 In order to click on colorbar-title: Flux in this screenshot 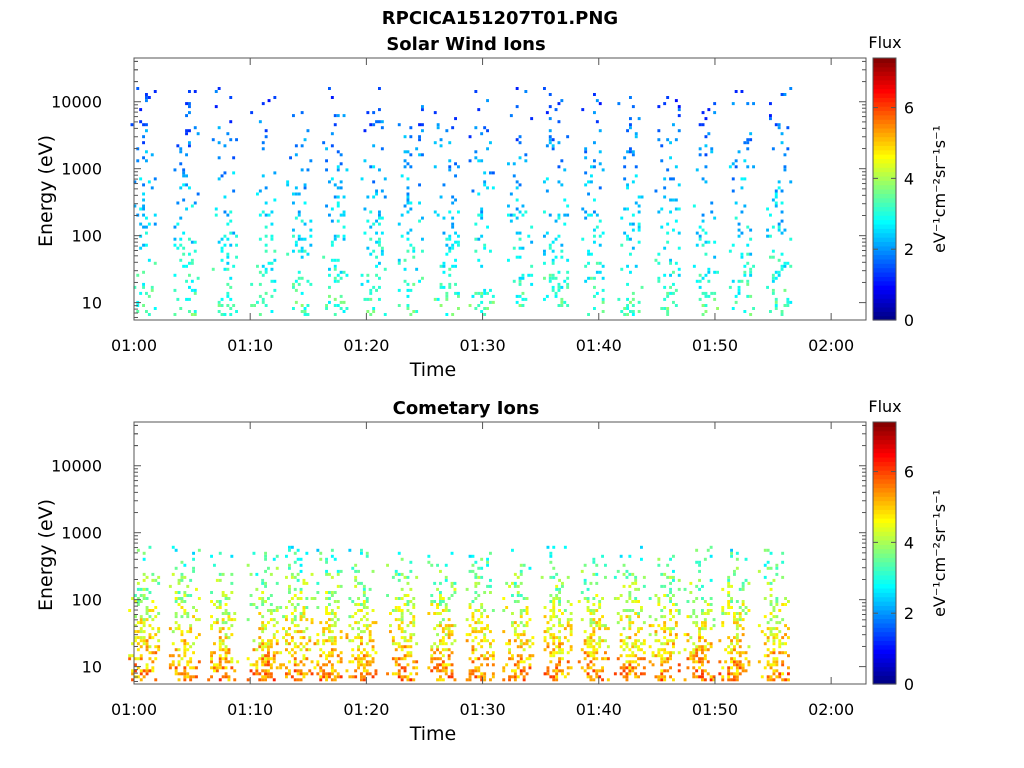, I will do `click(884, 42)`.